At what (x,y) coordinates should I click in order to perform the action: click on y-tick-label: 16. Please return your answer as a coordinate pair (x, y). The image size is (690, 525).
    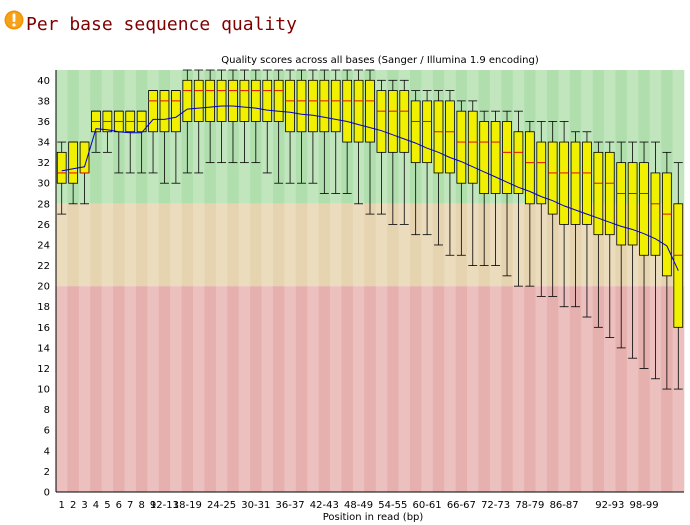
    Looking at the image, I should click on (43, 328).